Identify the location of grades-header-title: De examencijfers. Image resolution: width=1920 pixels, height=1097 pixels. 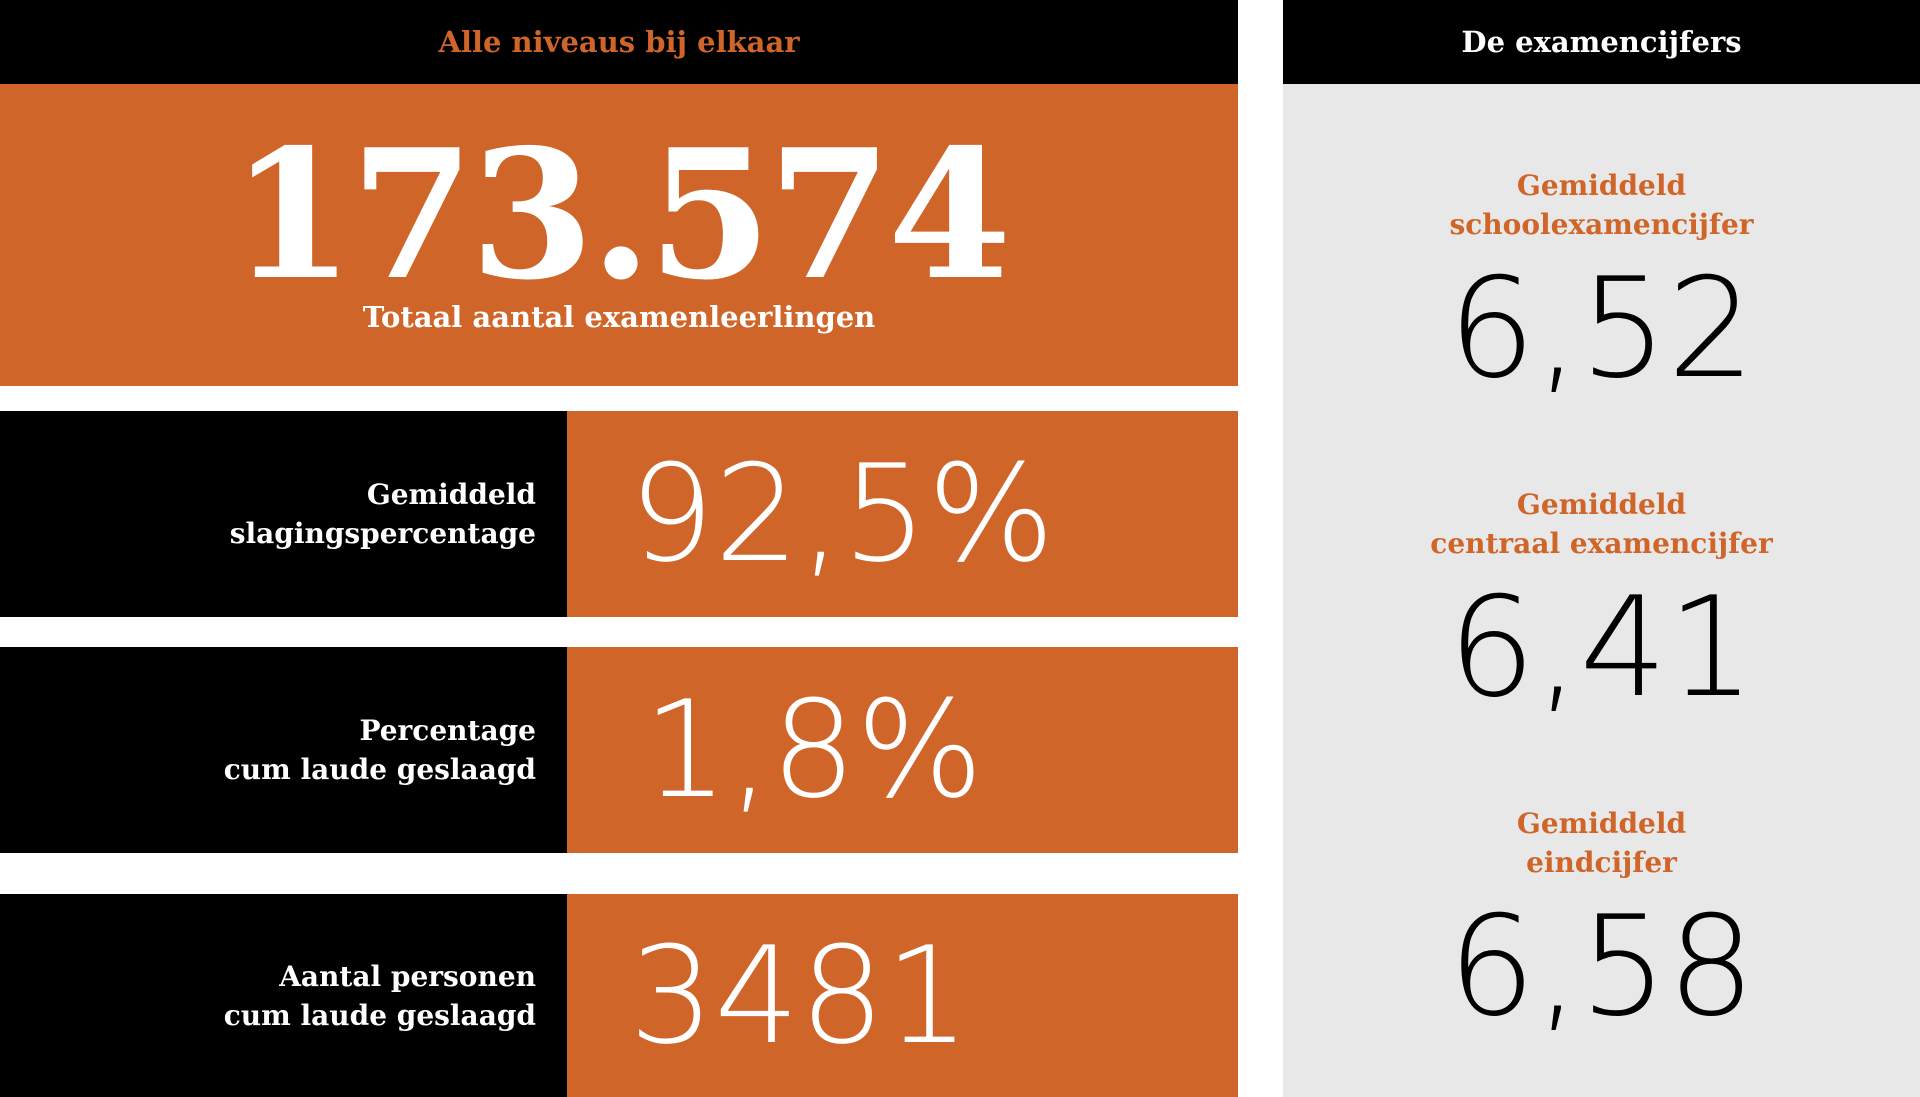
(1601, 42).